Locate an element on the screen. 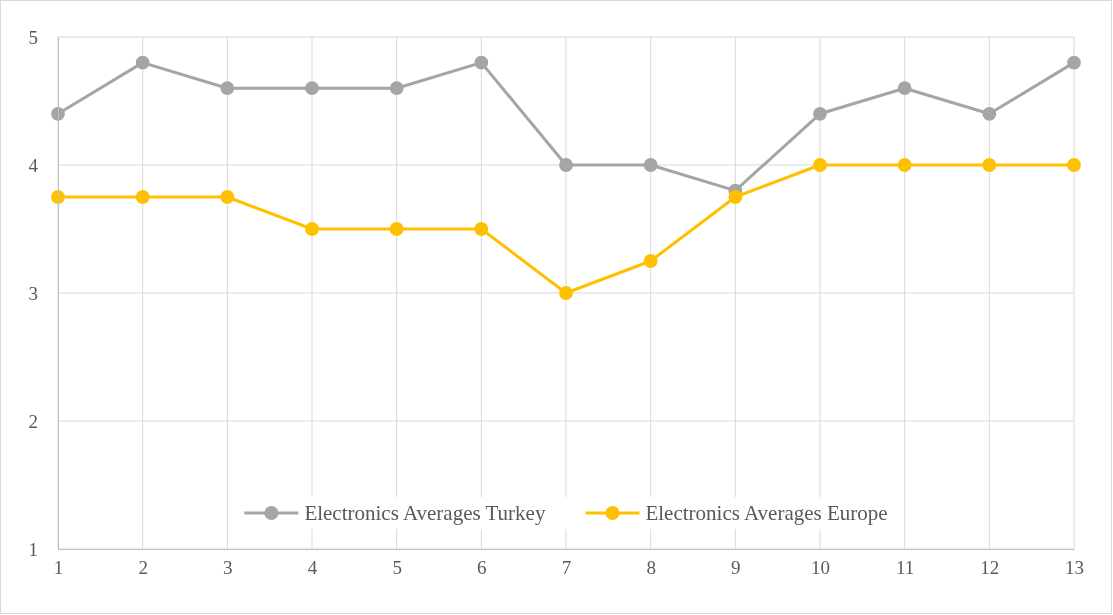 The image size is (1113, 615). y-tick-label: 2 is located at coordinates (33, 421).